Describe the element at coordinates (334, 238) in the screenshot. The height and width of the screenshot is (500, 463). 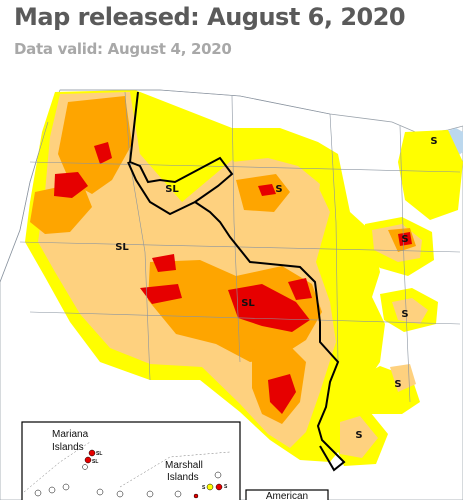
I see `midwest-border-line` at that location.